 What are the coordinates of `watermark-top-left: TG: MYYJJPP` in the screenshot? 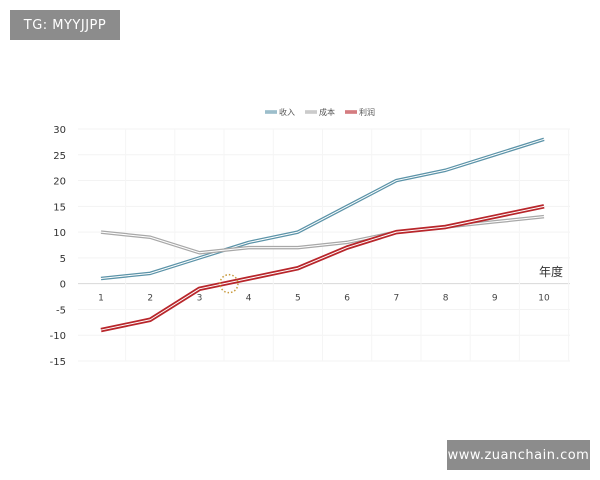 It's located at (65, 25).